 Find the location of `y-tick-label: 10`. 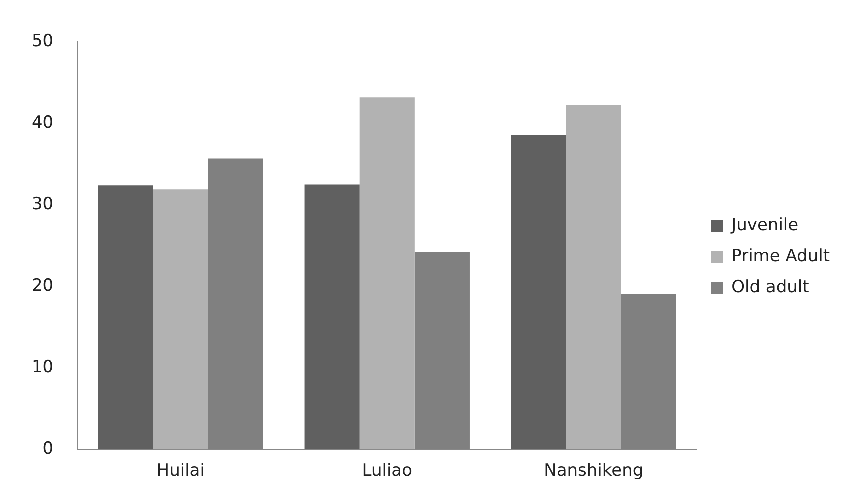

y-tick-label: 10 is located at coordinates (43, 368).